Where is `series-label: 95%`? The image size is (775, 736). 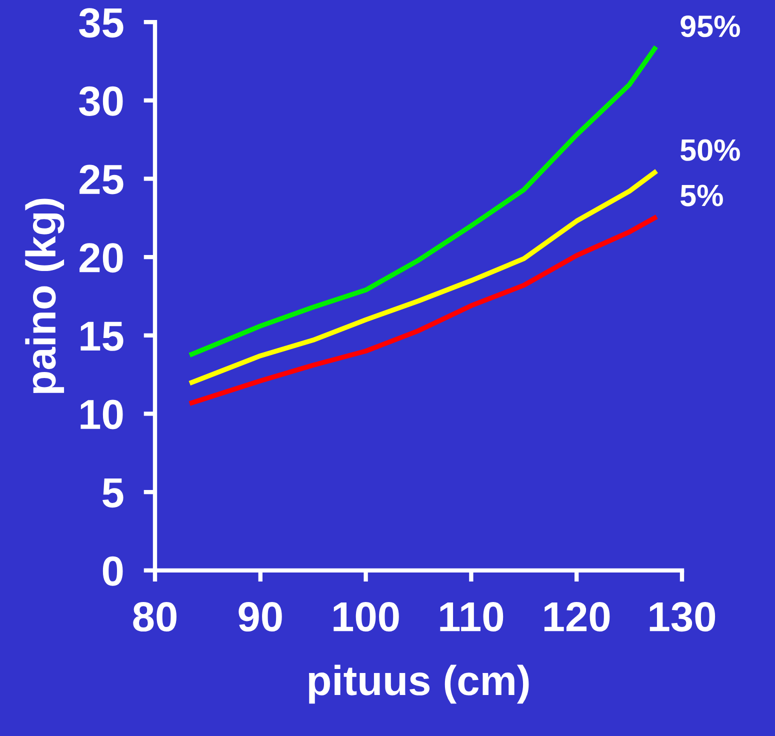
series-label: 95% is located at coordinates (710, 26).